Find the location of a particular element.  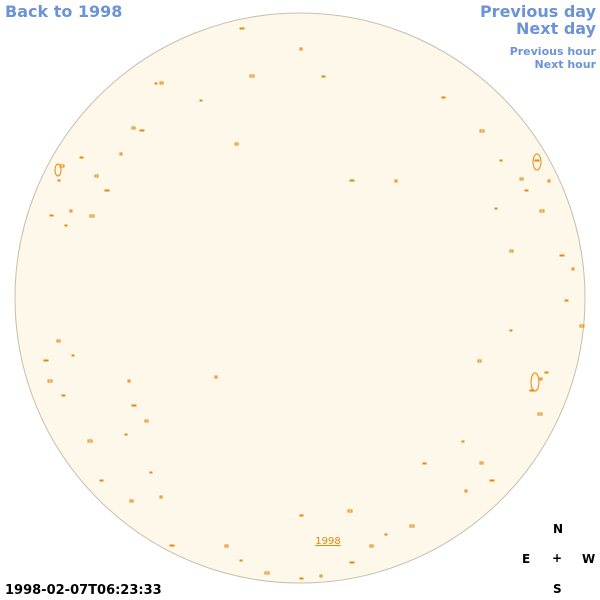

compass-west: W is located at coordinates (589, 559).